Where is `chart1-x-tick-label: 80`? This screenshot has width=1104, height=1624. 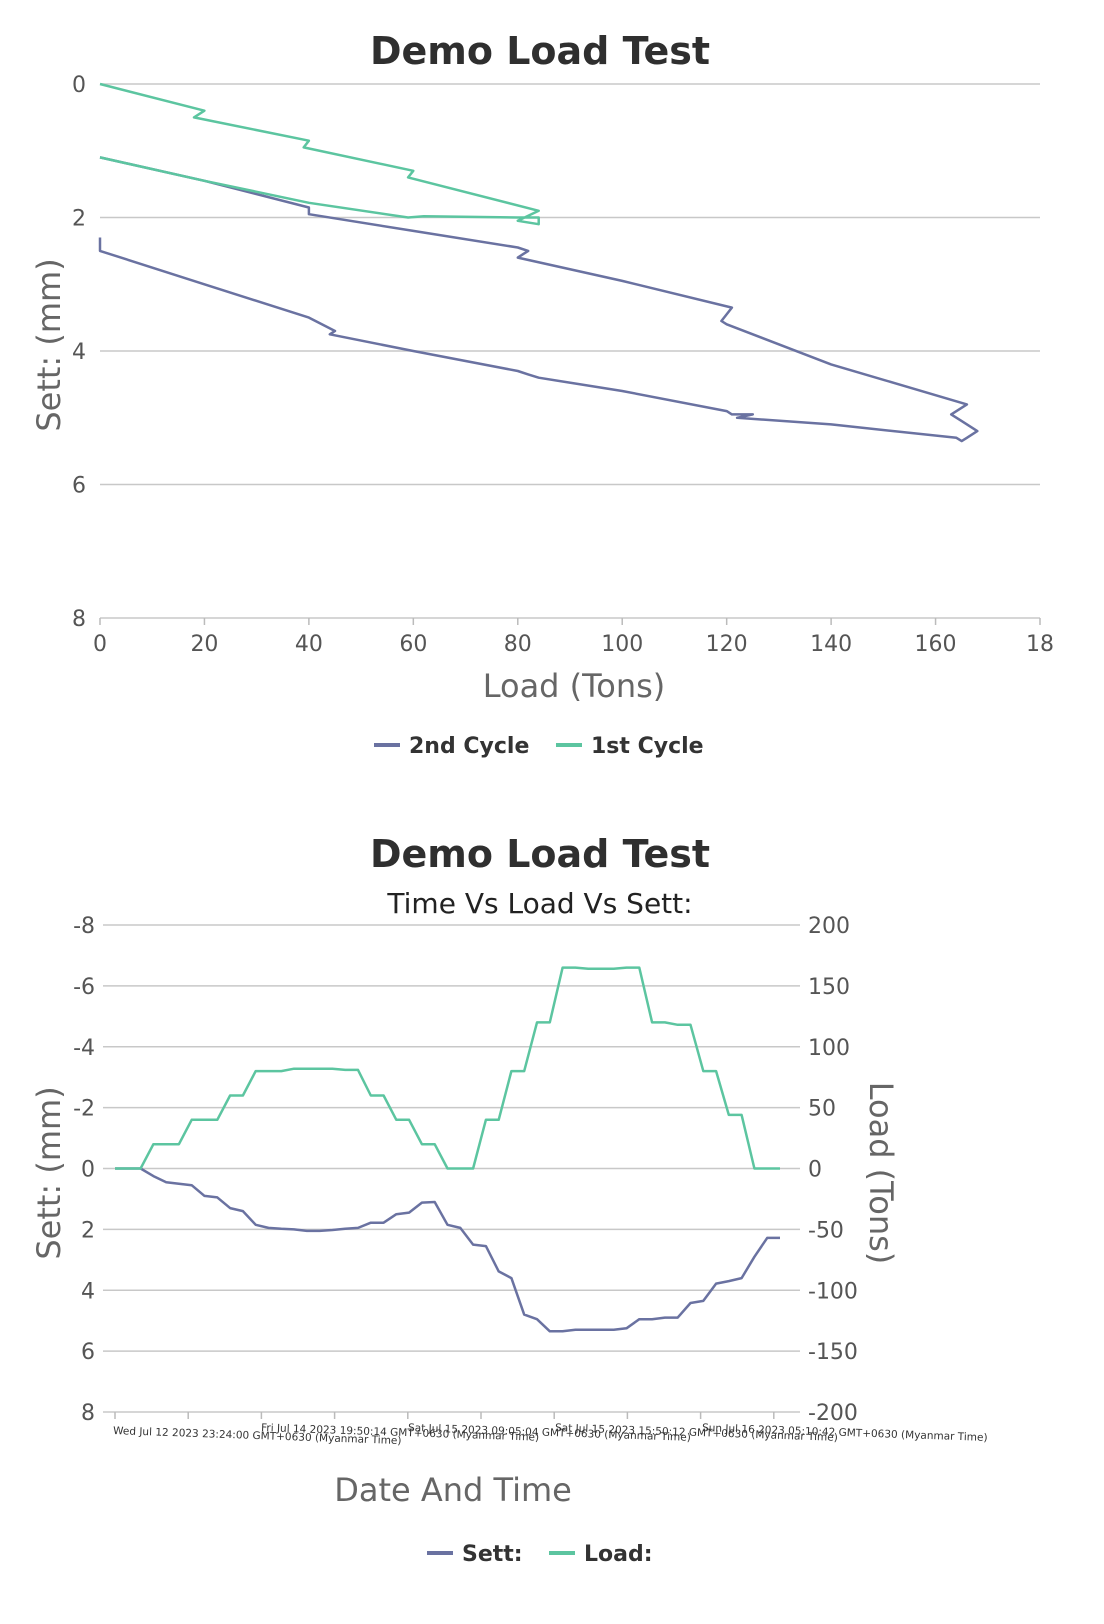
chart1-x-tick-label: 80 is located at coordinates (518, 644).